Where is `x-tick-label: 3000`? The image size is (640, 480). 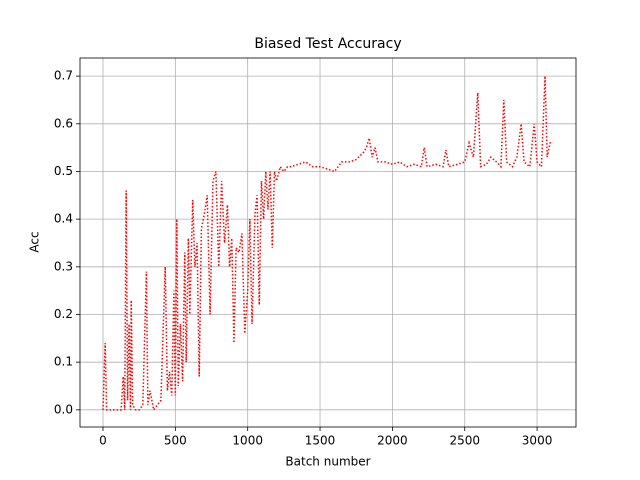 x-tick-label: 3000 is located at coordinates (537, 441).